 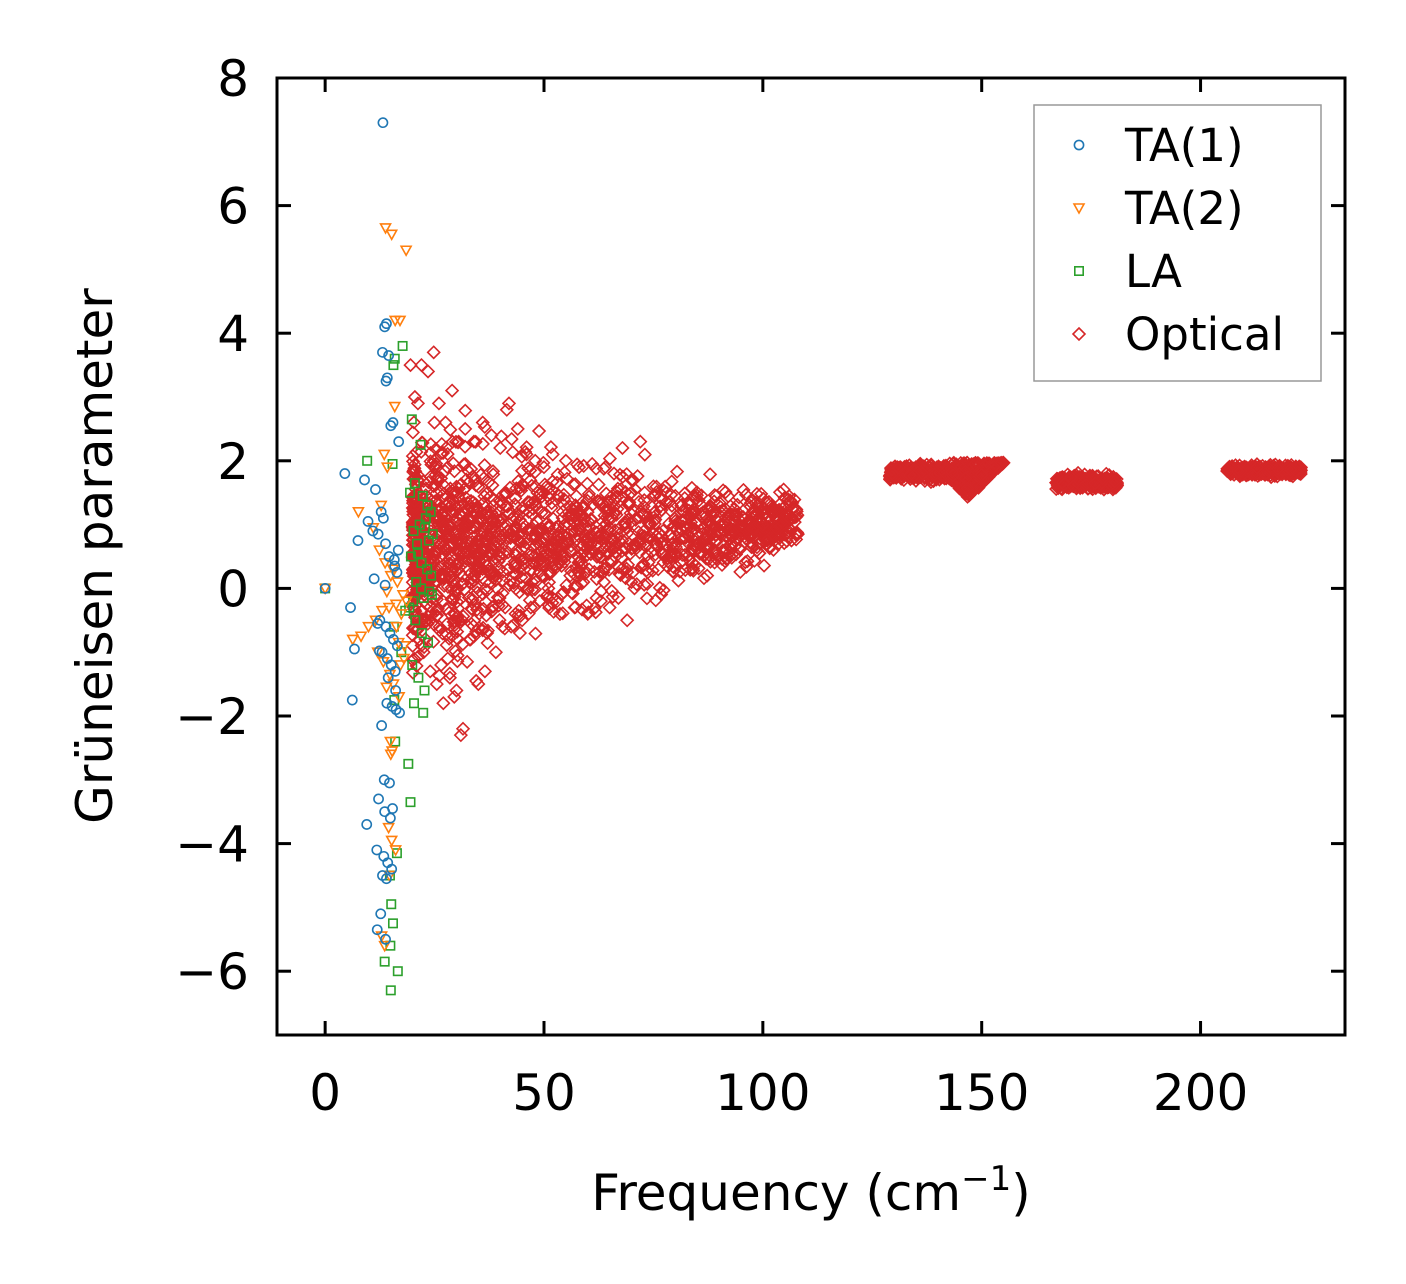 I want to click on legend-label: Optical, so click(x=1204, y=334).